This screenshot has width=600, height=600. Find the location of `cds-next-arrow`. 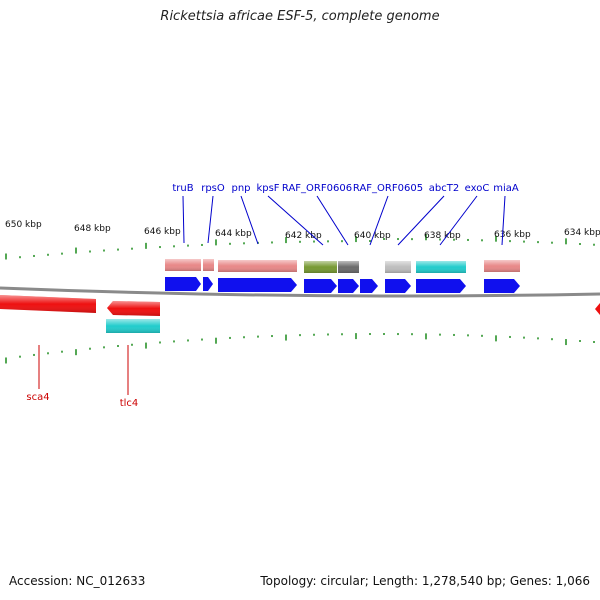

cds-next-arrow is located at coordinates (597, 309).